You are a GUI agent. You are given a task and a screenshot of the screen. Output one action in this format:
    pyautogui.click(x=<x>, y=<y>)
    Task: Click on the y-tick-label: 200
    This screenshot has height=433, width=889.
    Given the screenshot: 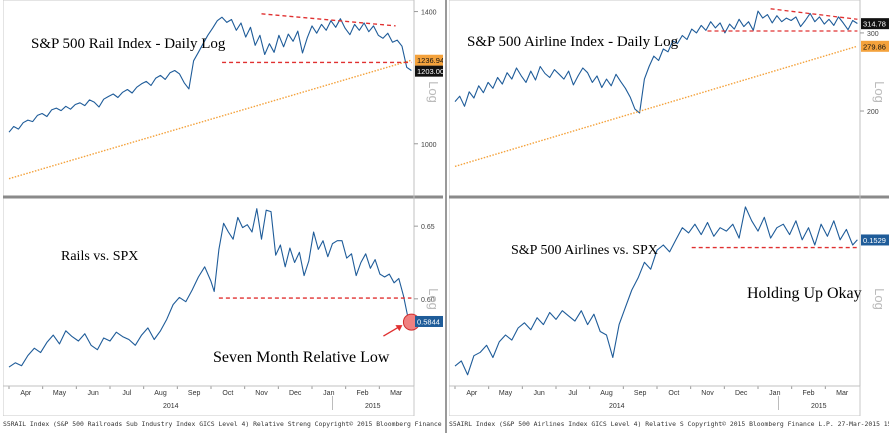 What is the action you would take?
    pyautogui.click(x=873, y=112)
    